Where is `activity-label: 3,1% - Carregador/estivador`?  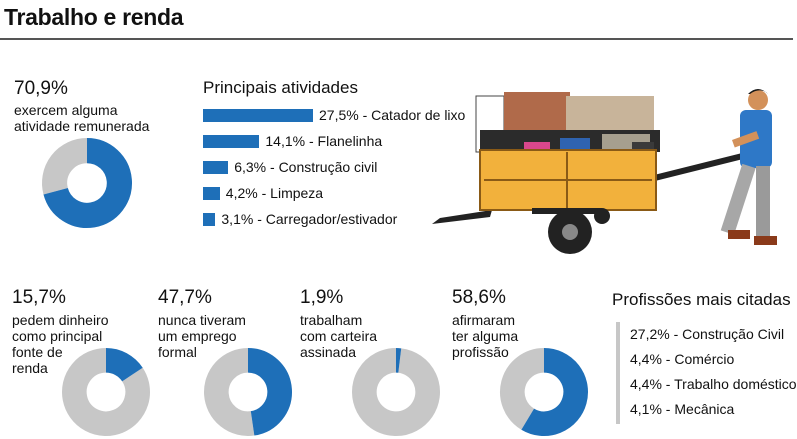
activity-label: 3,1% - Carregador/estivador is located at coordinates (309, 219).